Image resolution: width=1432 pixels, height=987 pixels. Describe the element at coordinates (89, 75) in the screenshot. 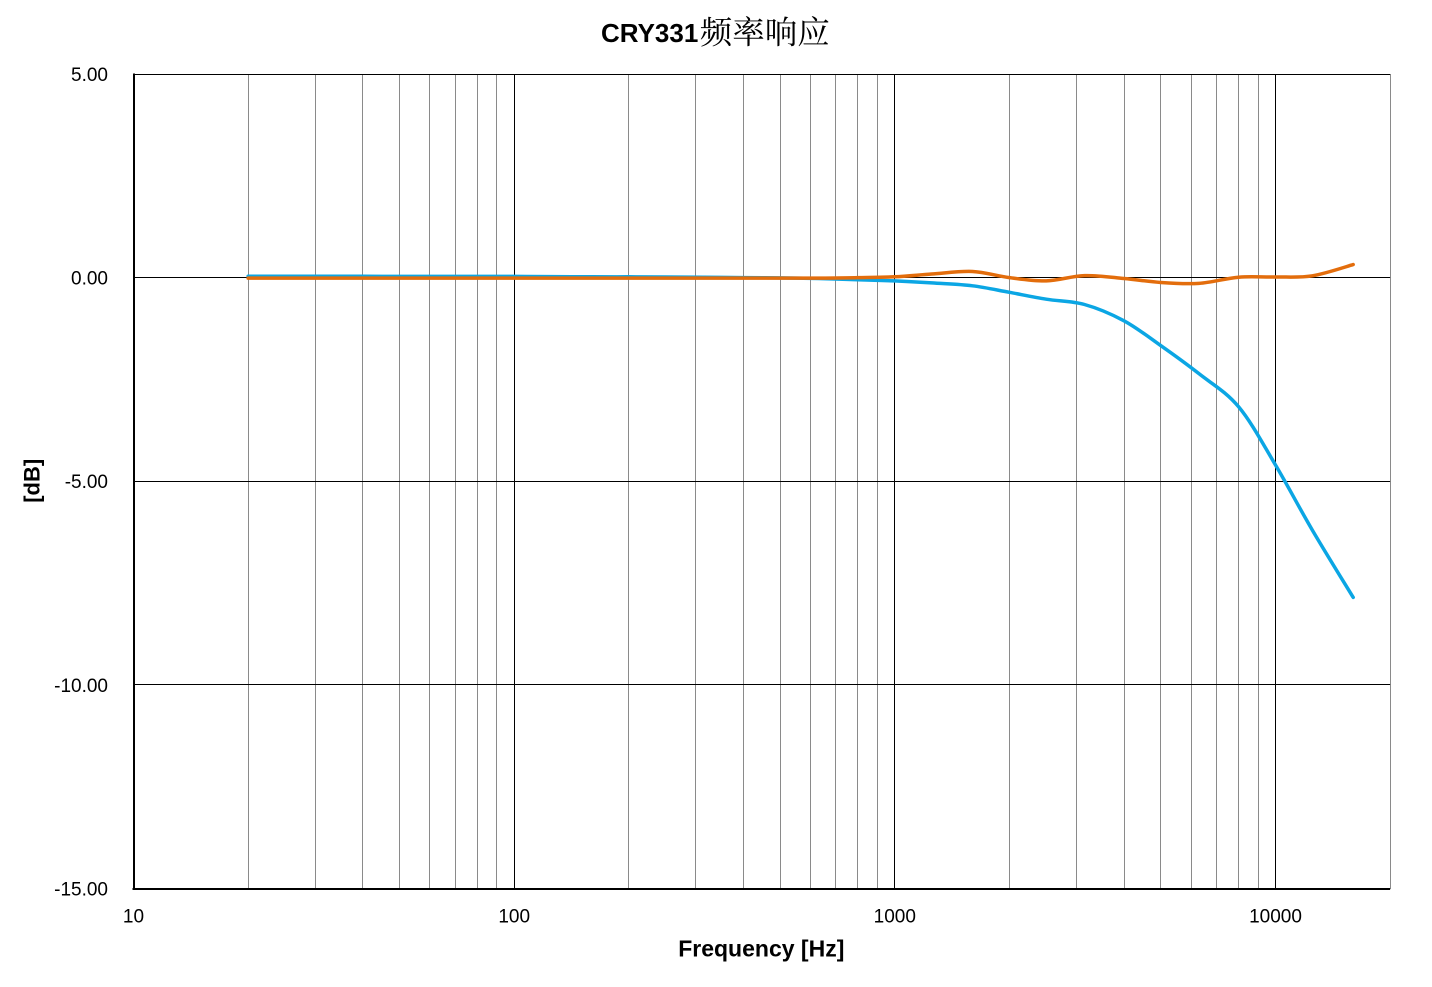

I see `svg-text: 5.00` at that location.